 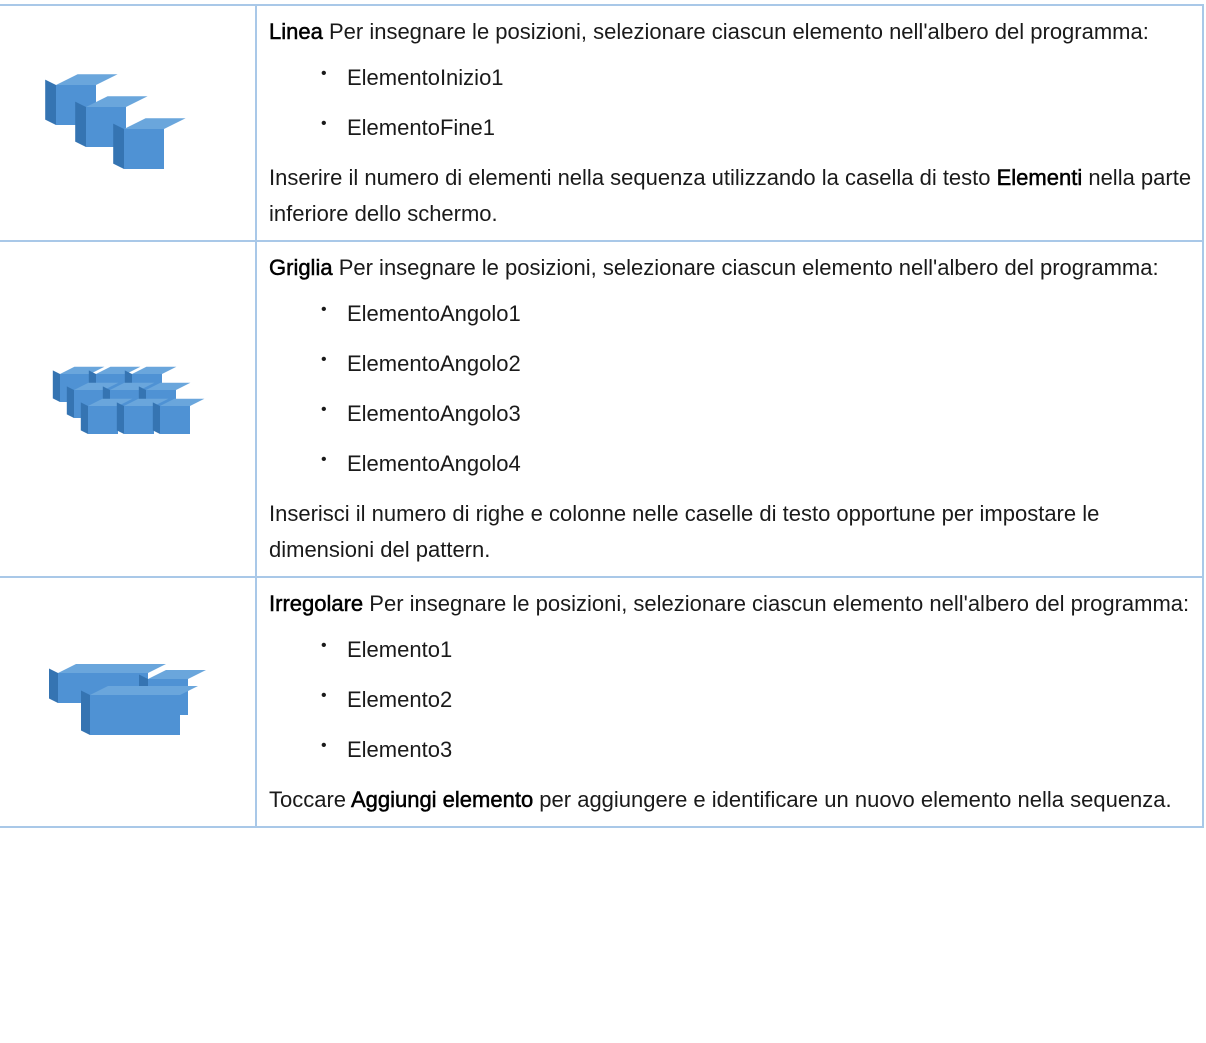 What do you see at coordinates (730, 101) in the screenshot?
I see `item-list: ElementoInizio1 ElementoFine1` at bounding box center [730, 101].